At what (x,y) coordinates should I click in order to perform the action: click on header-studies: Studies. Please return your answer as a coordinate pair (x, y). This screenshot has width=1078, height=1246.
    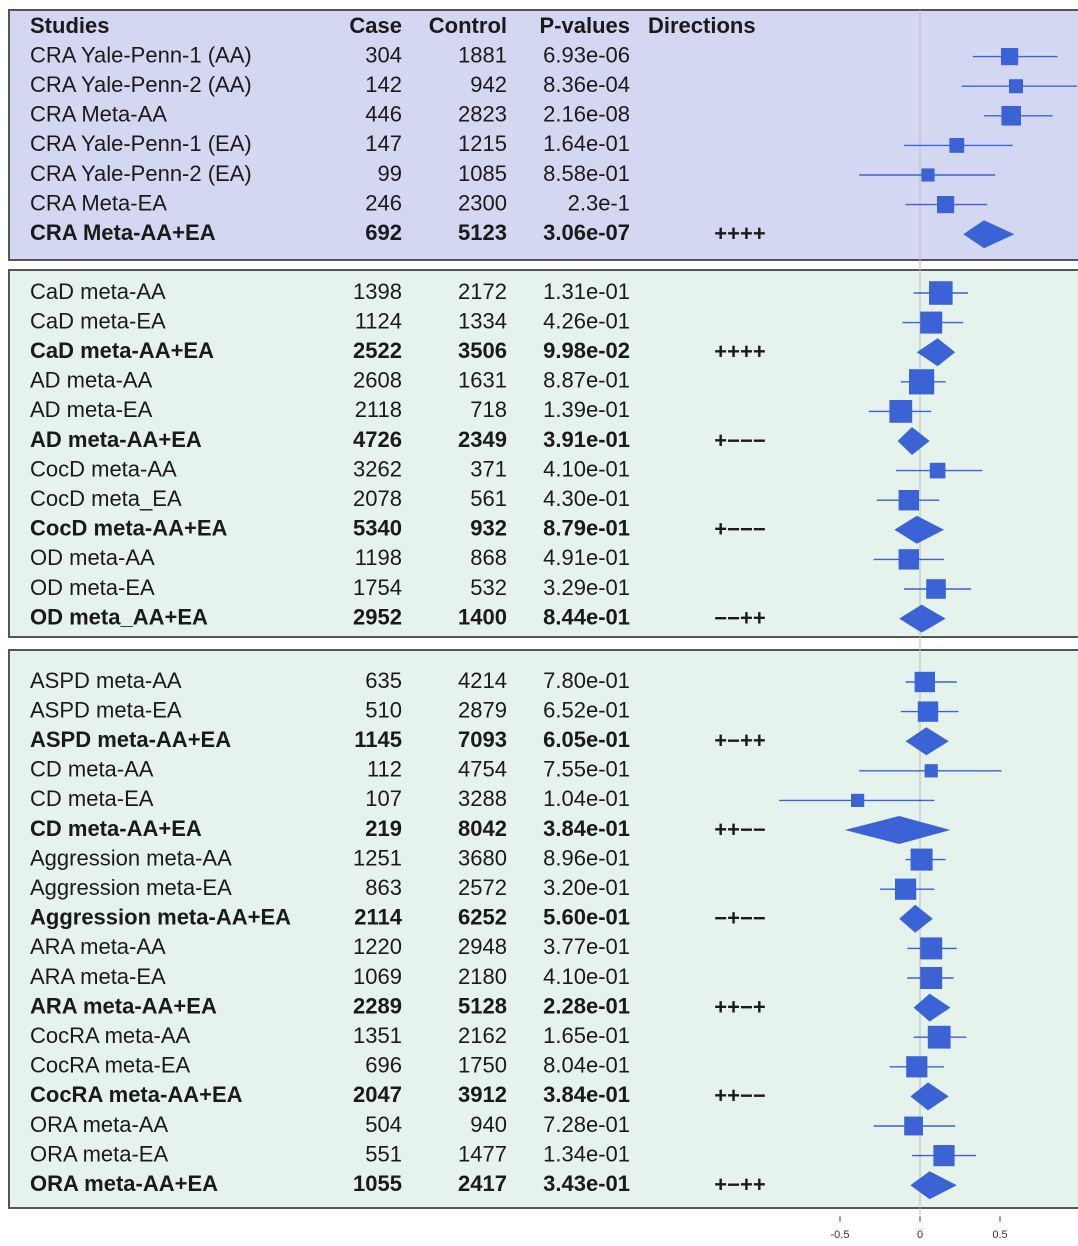
    Looking at the image, I should click on (69, 25).